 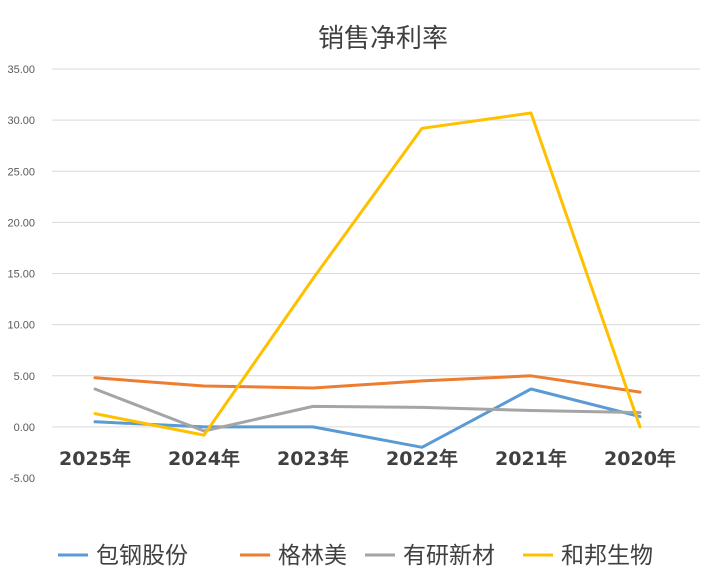 I want to click on legend-item: 包钢股份, so click(x=123, y=556).